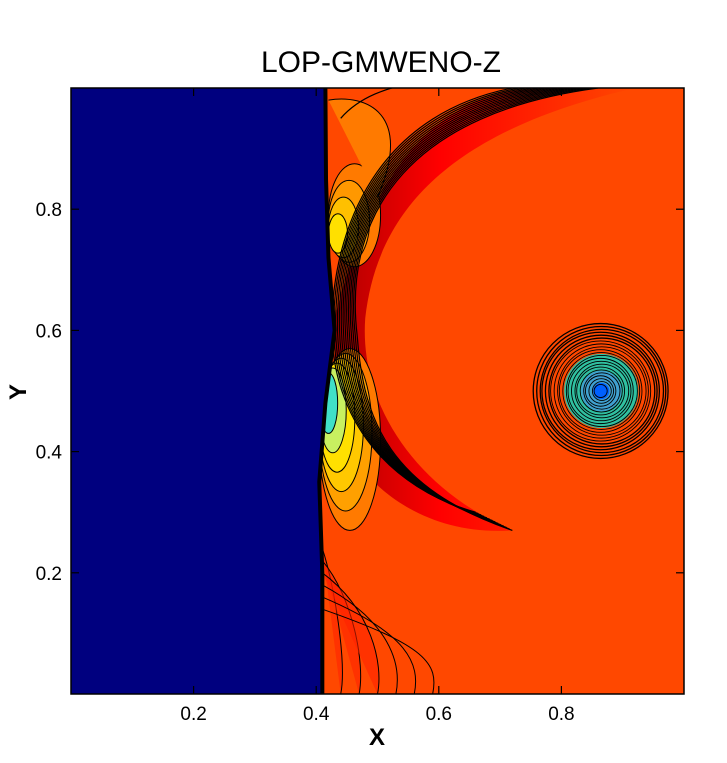 The image size is (727, 763). I want to click on x-tick-label: 0.2, so click(193, 714).